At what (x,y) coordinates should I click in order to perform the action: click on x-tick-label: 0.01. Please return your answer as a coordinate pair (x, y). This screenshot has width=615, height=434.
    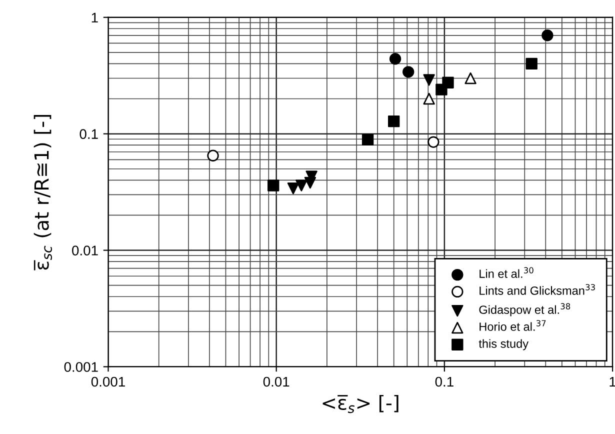
    Looking at the image, I should click on (276, 381).